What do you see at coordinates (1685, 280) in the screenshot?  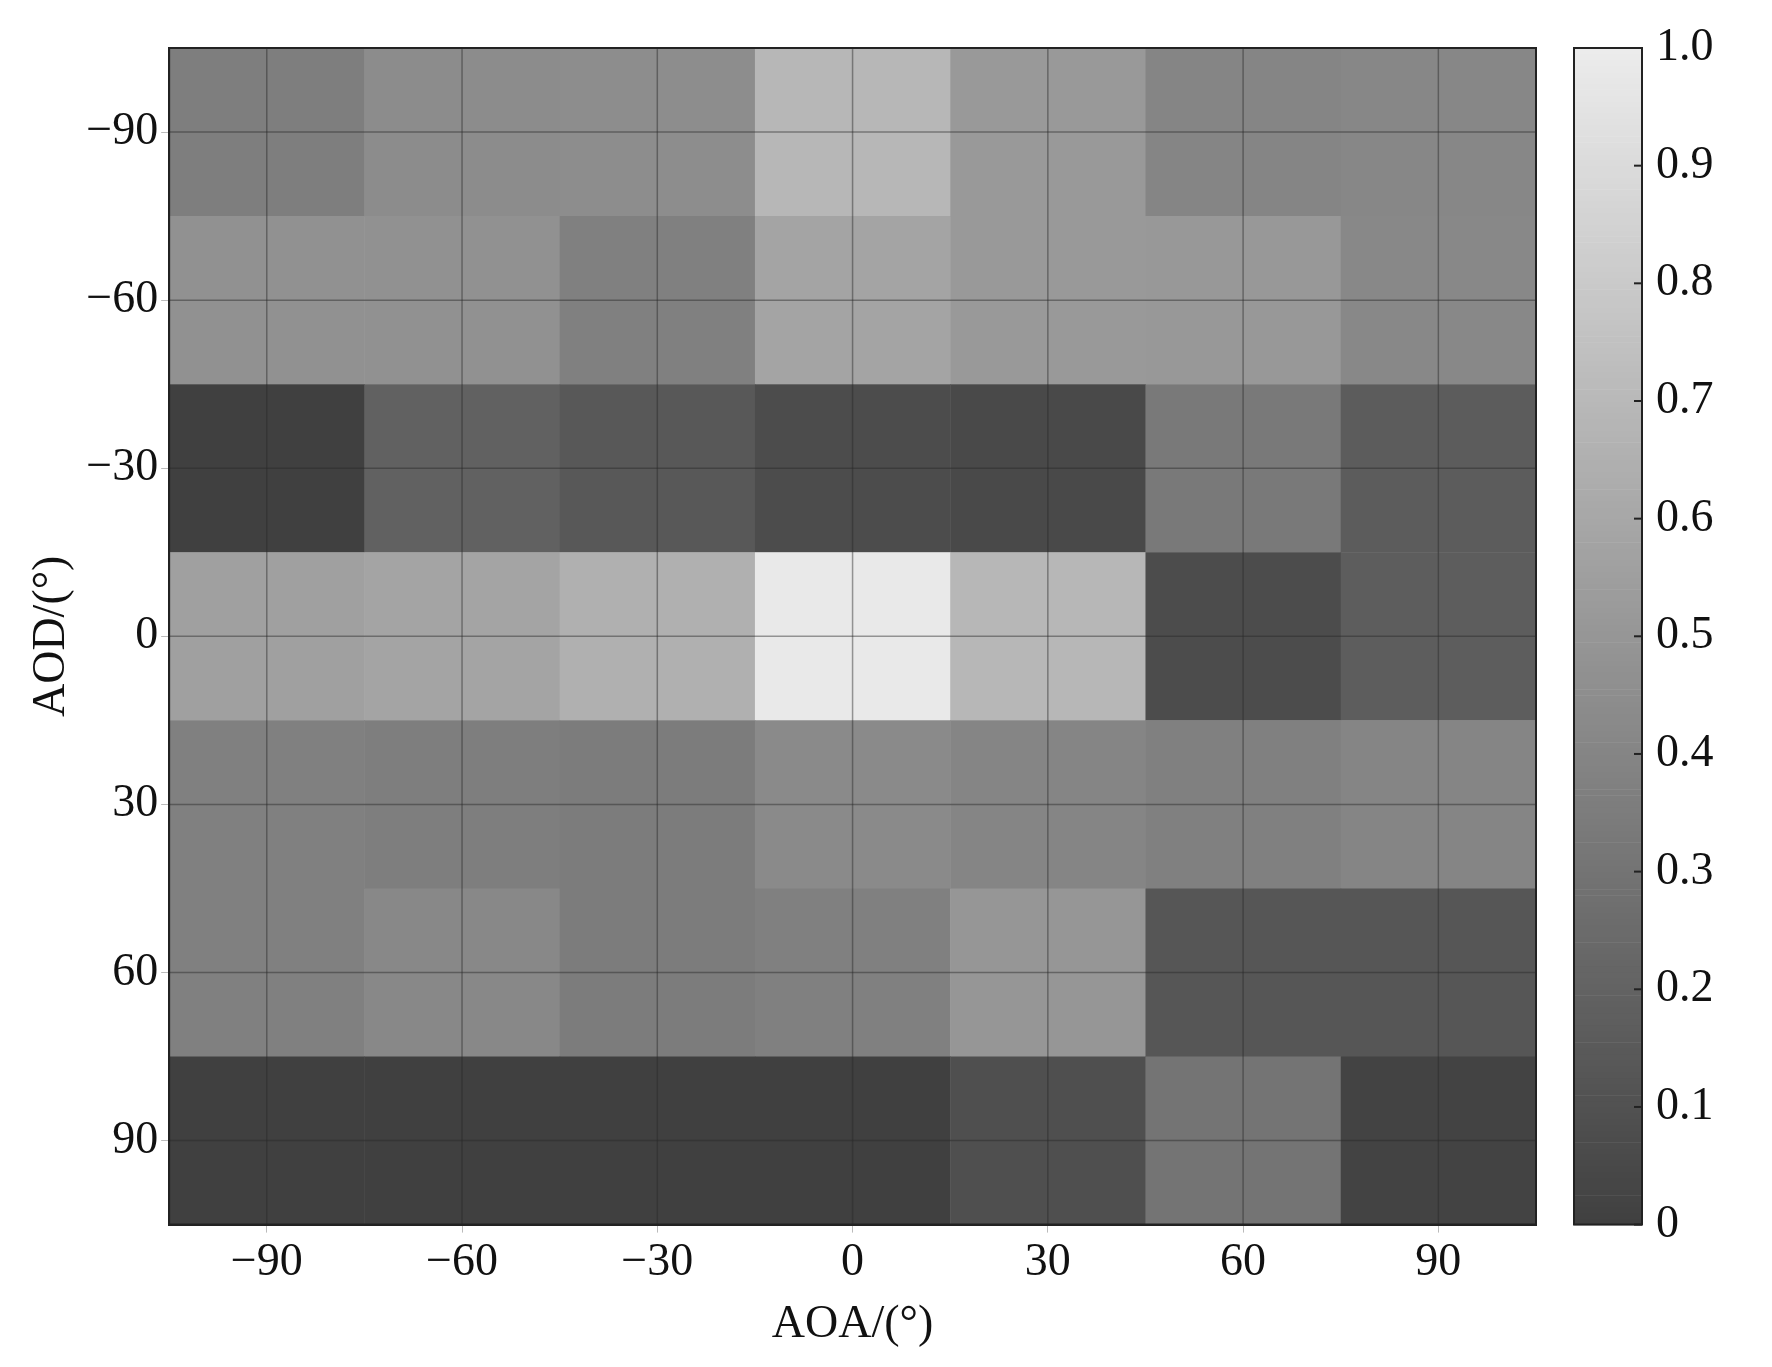 I see `color-bar-label: 0.8` at bounding box center [1685, 280].